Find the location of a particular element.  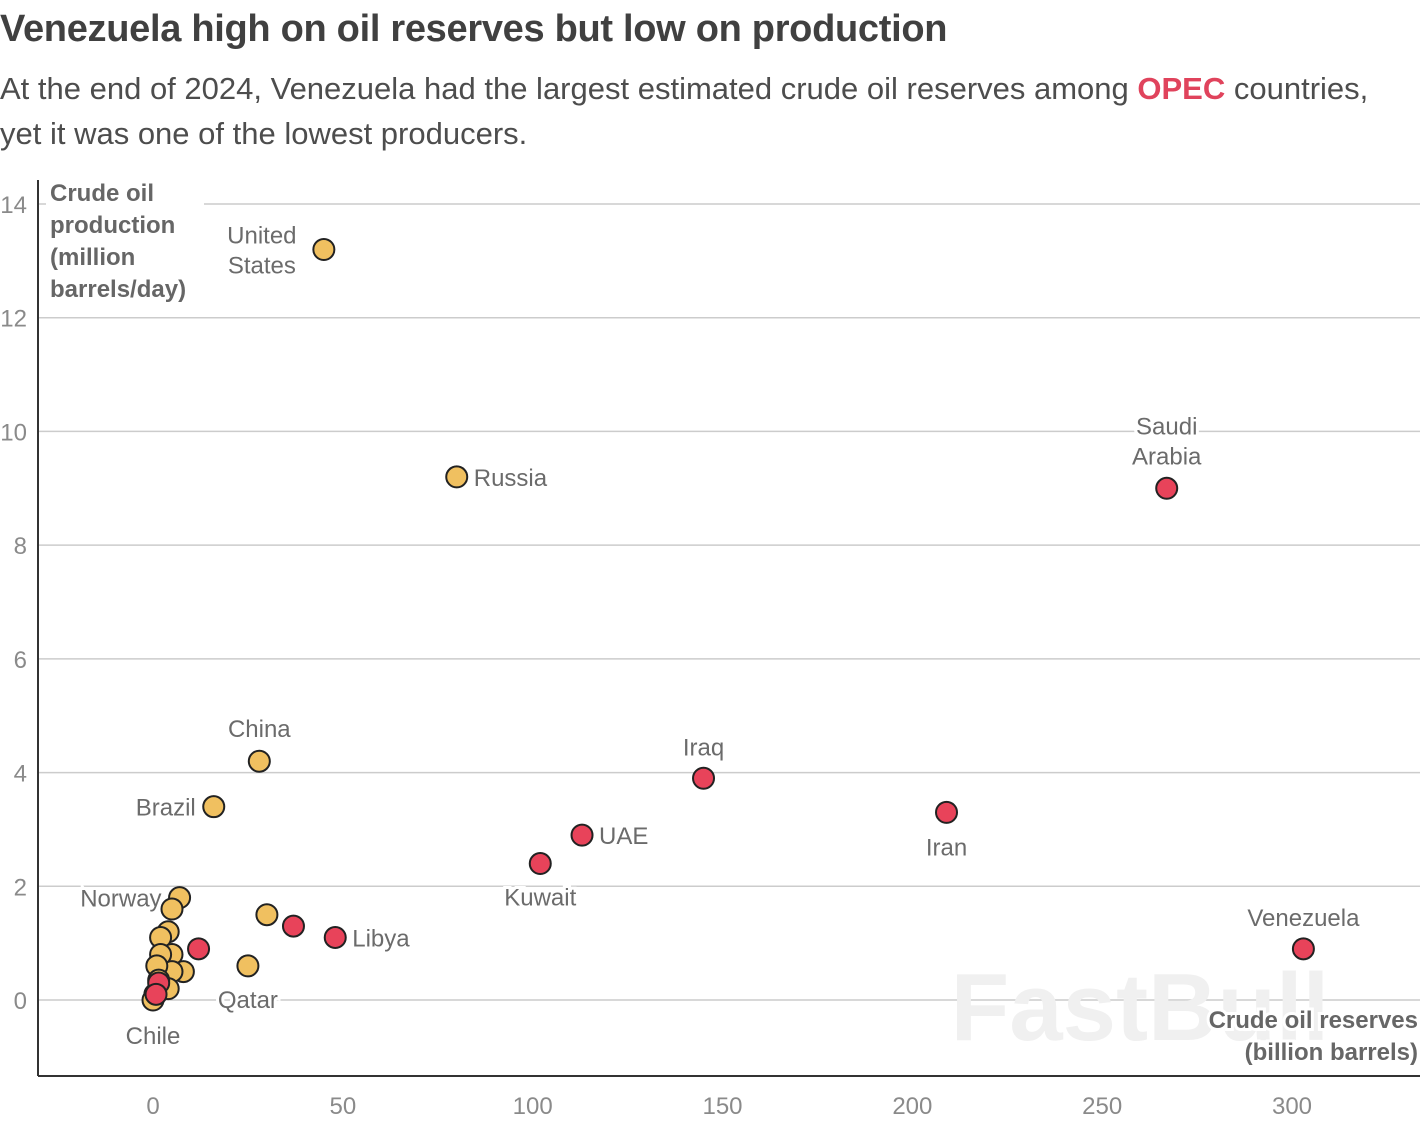

y-tick-label-4: 4 is located at coordinates (20, 774).